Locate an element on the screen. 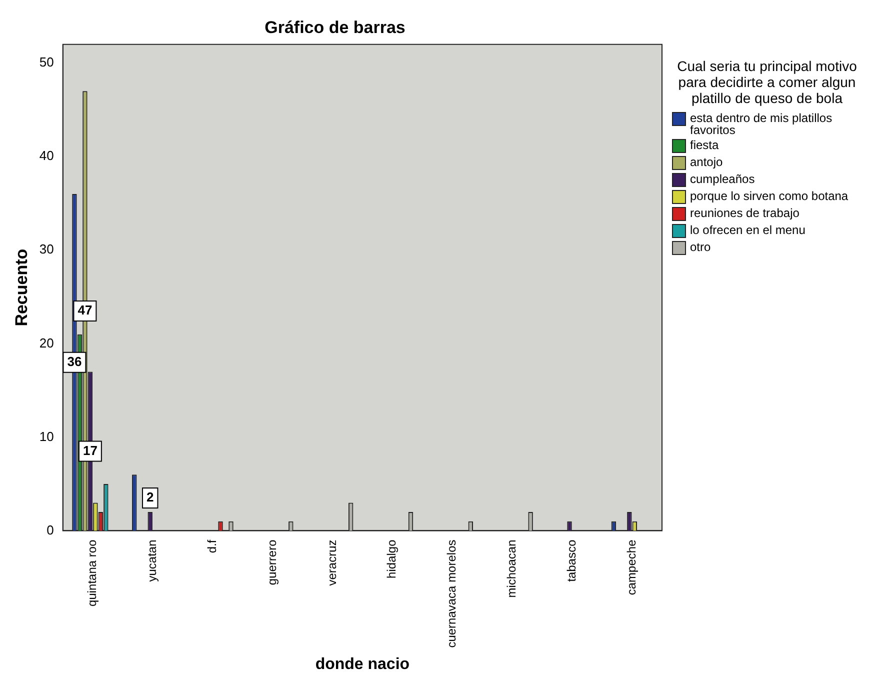  y-tick-label: 10 is located at coordinates (46, 436).